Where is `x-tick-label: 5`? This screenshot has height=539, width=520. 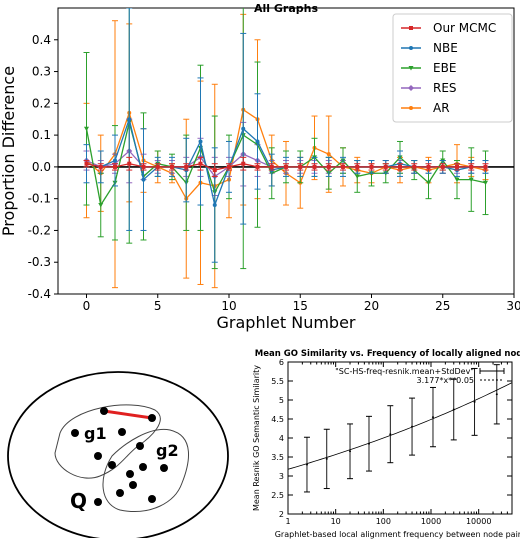
x-tick-label: 5 is located at coordinates (158, 306).